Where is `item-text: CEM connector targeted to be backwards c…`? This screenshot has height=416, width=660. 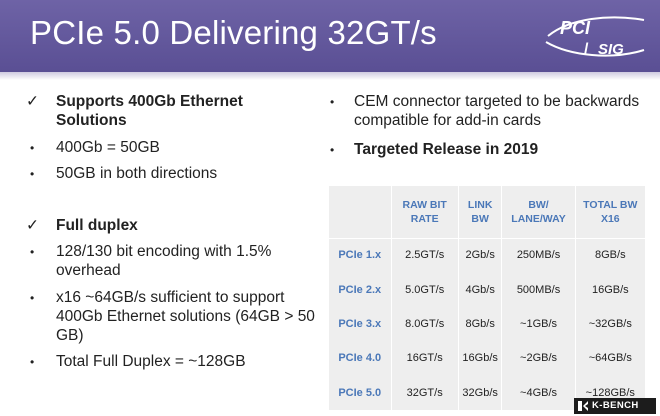 item-text: CEM connector targeted to be backwards c… is located at coordinates (497, 111).